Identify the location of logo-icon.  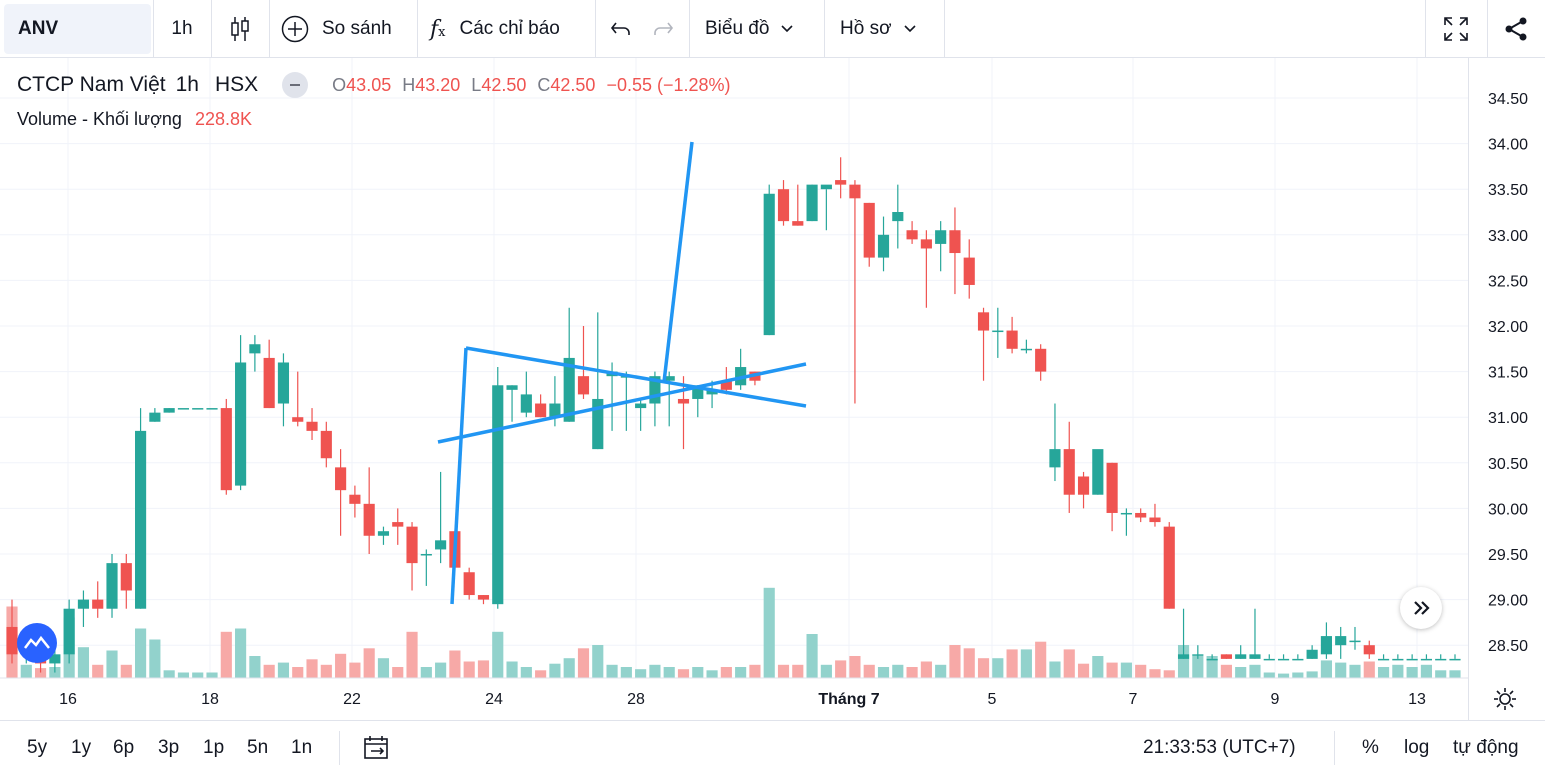
(37, 643).